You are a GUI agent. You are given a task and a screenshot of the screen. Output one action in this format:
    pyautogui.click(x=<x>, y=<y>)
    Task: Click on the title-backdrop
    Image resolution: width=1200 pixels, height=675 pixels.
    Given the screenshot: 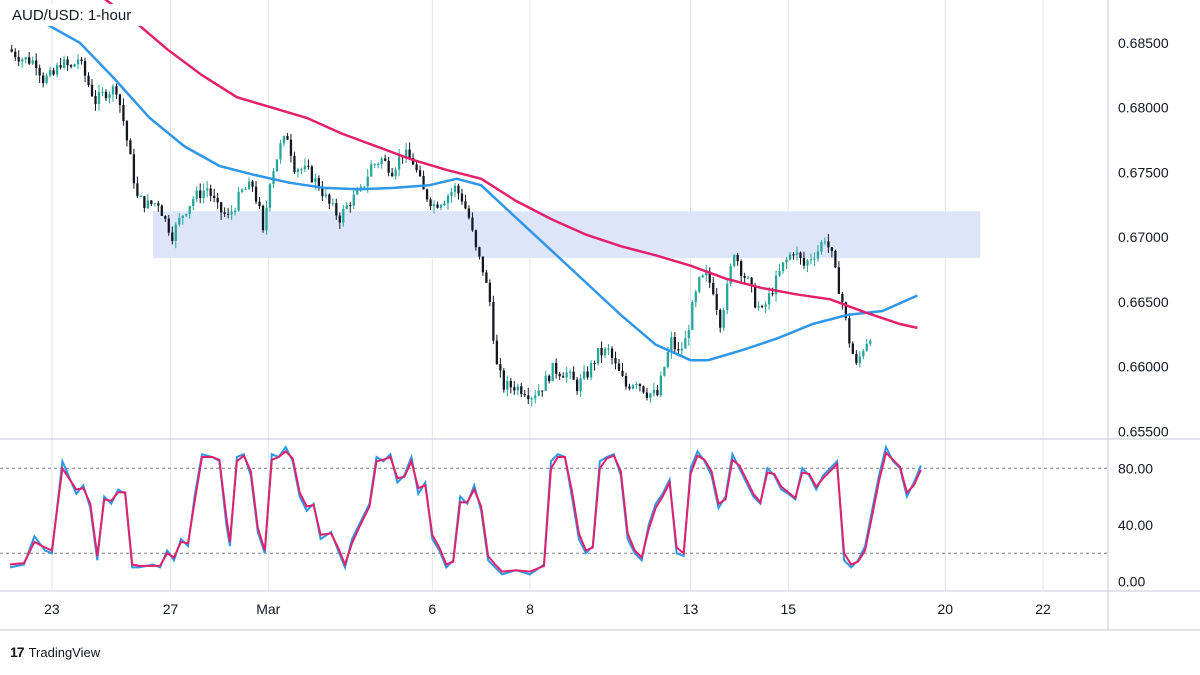 What is the action you would take?
    pyautogui.click(x=75, y=15)
    